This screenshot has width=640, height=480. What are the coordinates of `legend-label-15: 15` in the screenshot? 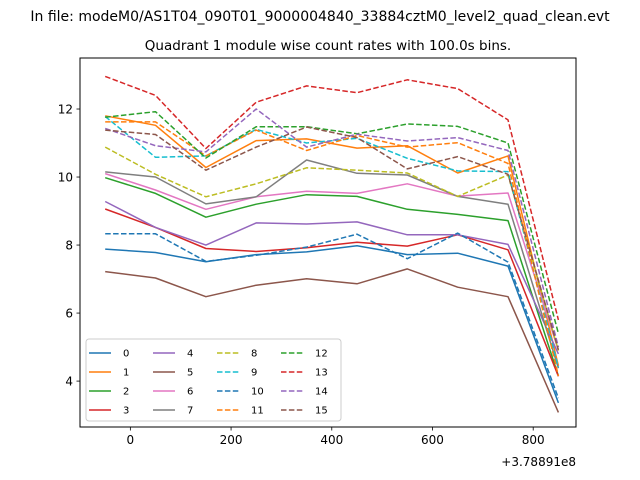 It's located at (321, 411).